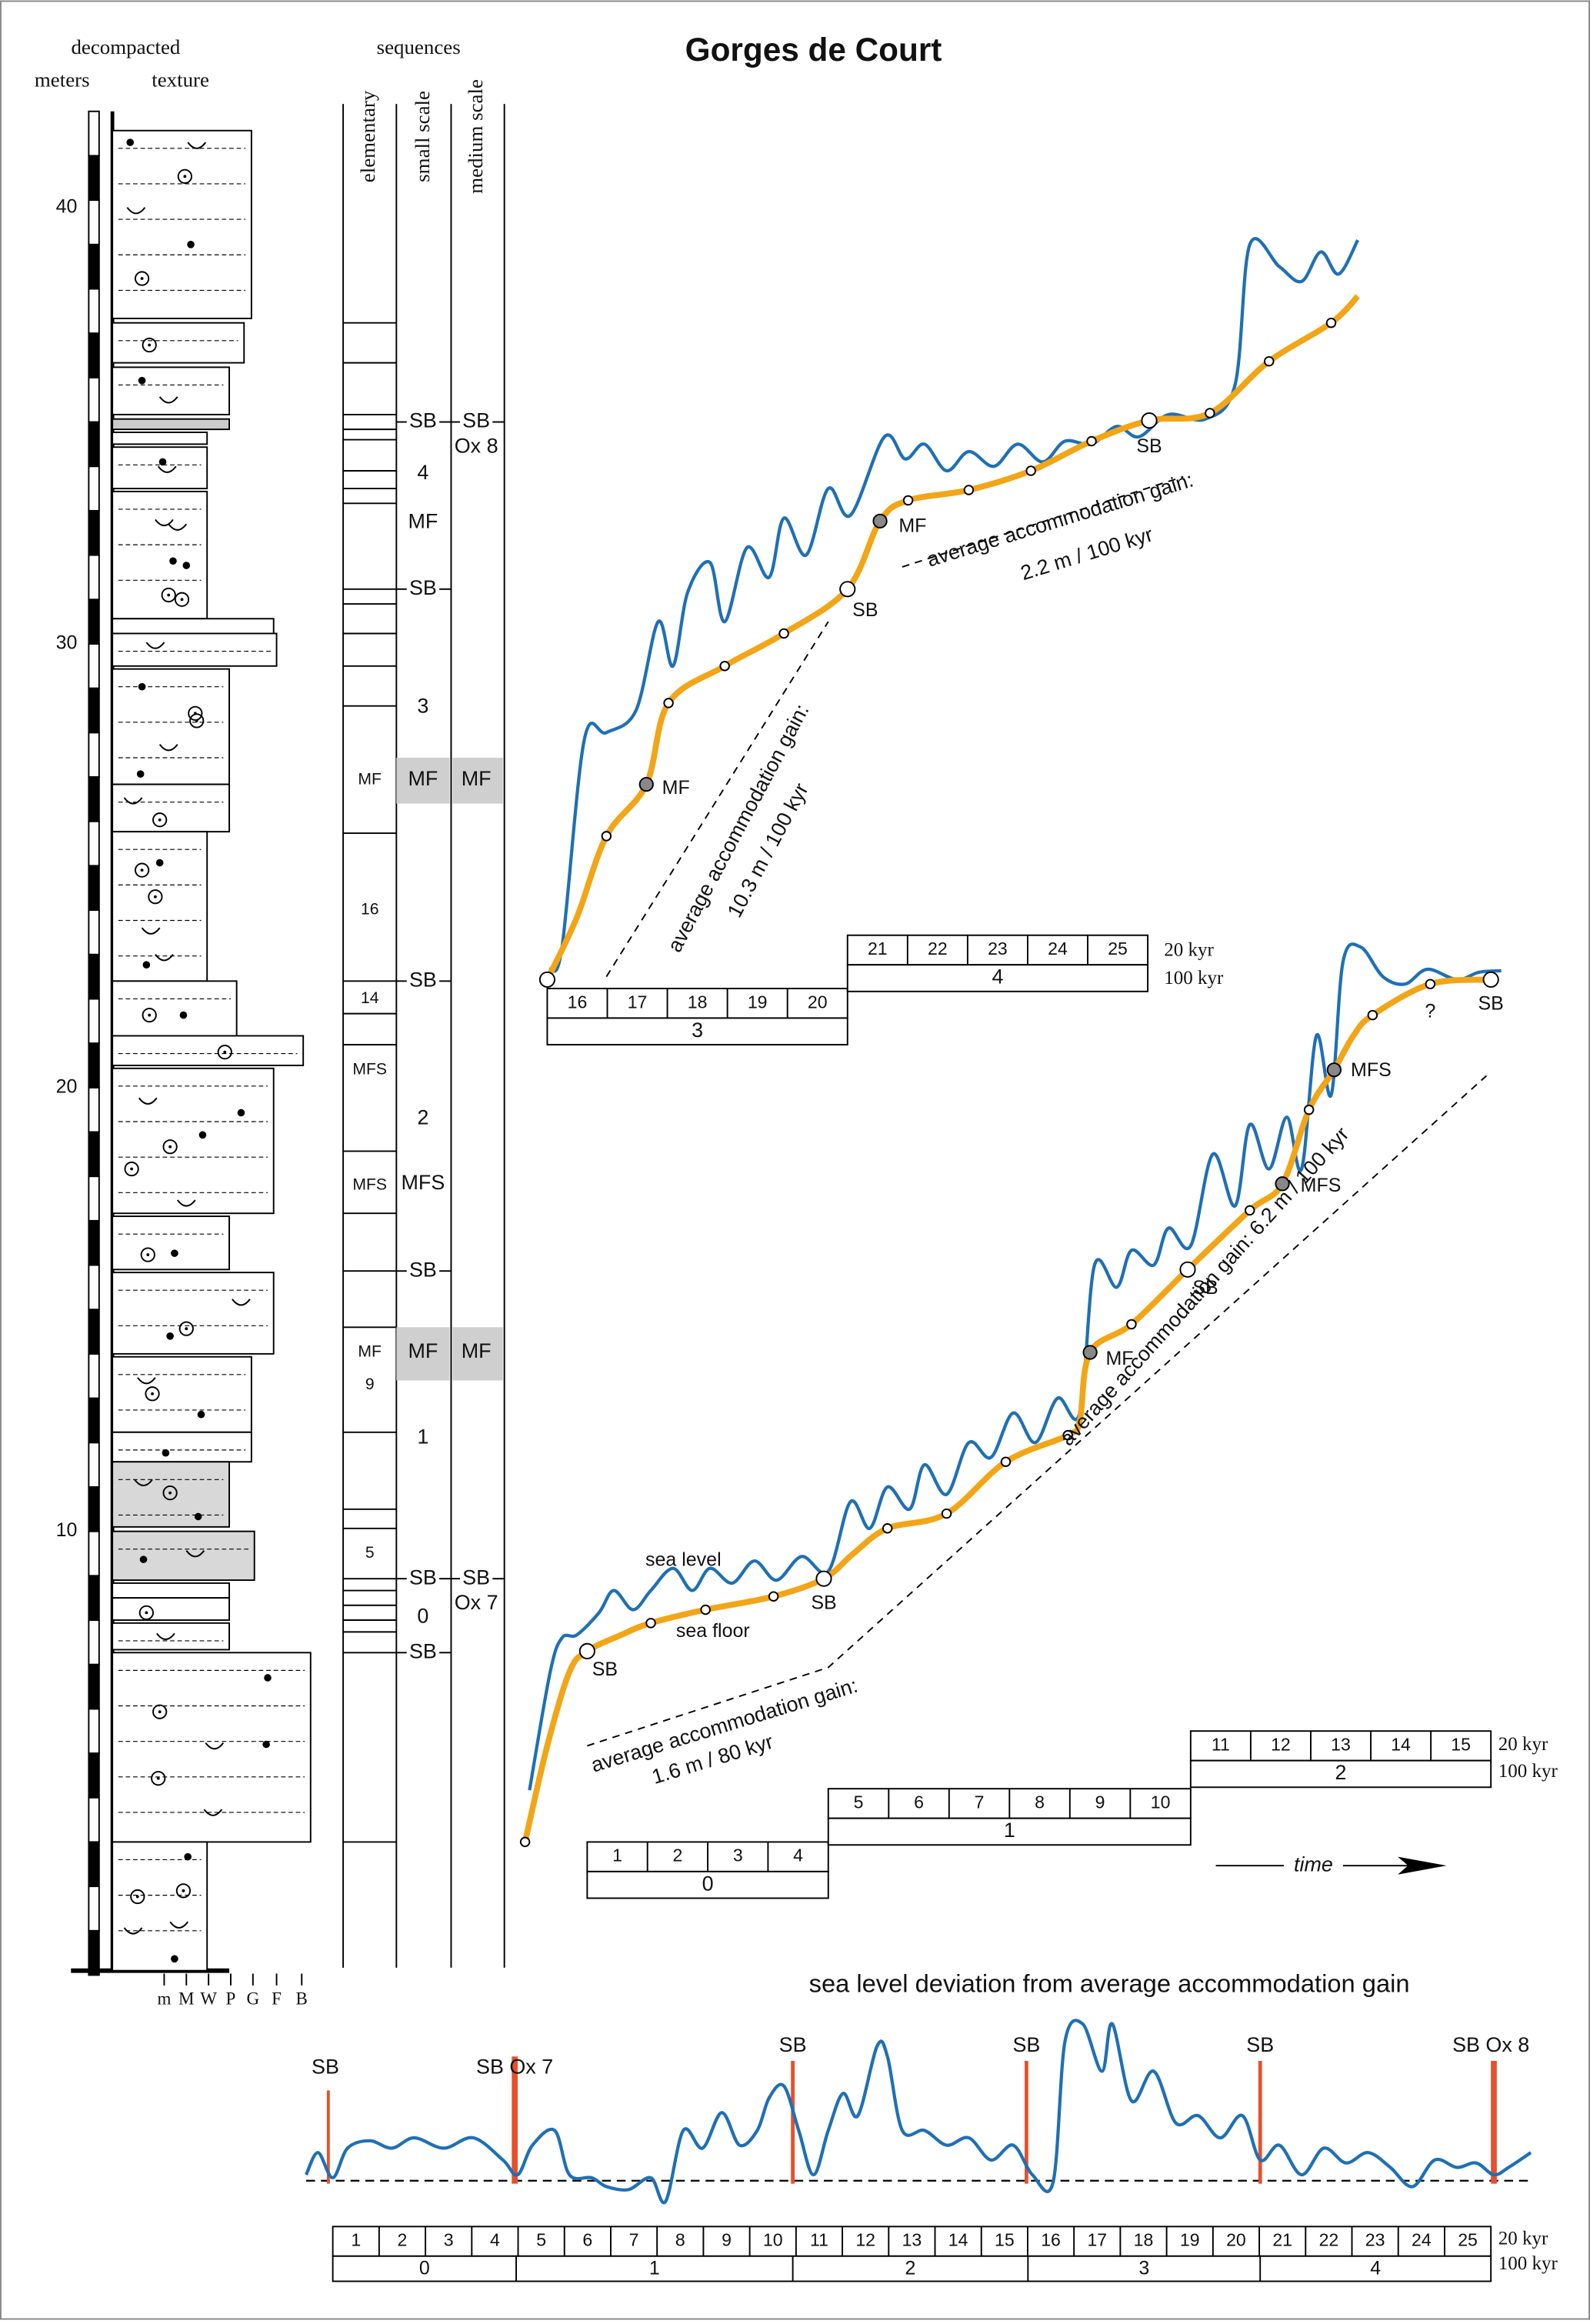 The image size is (1590, 2324). Describe the element at coordinates (477, 1350) in the screenshot. I see `medium-scale-label: MF` at that location.